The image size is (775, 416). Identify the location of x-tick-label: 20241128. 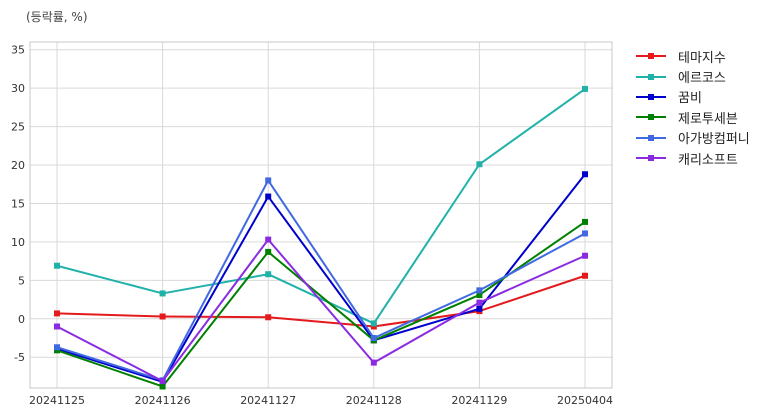
(374, 400).